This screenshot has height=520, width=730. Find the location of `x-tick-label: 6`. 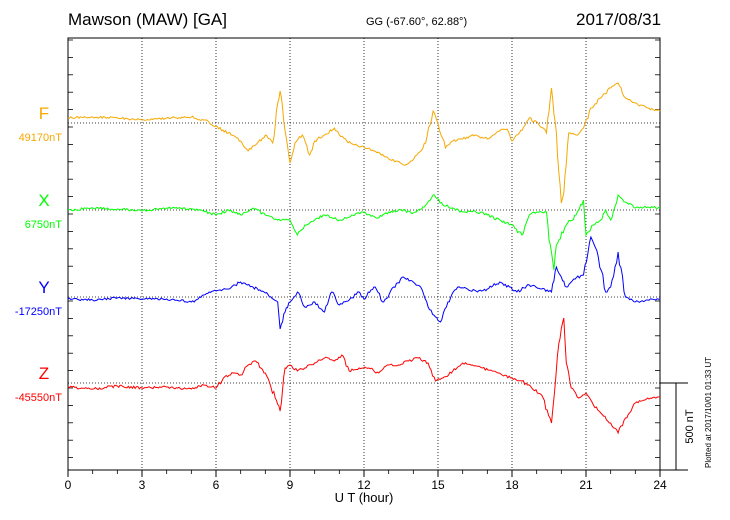

x-tick-label: 6 is located at coordinates (216, 485).